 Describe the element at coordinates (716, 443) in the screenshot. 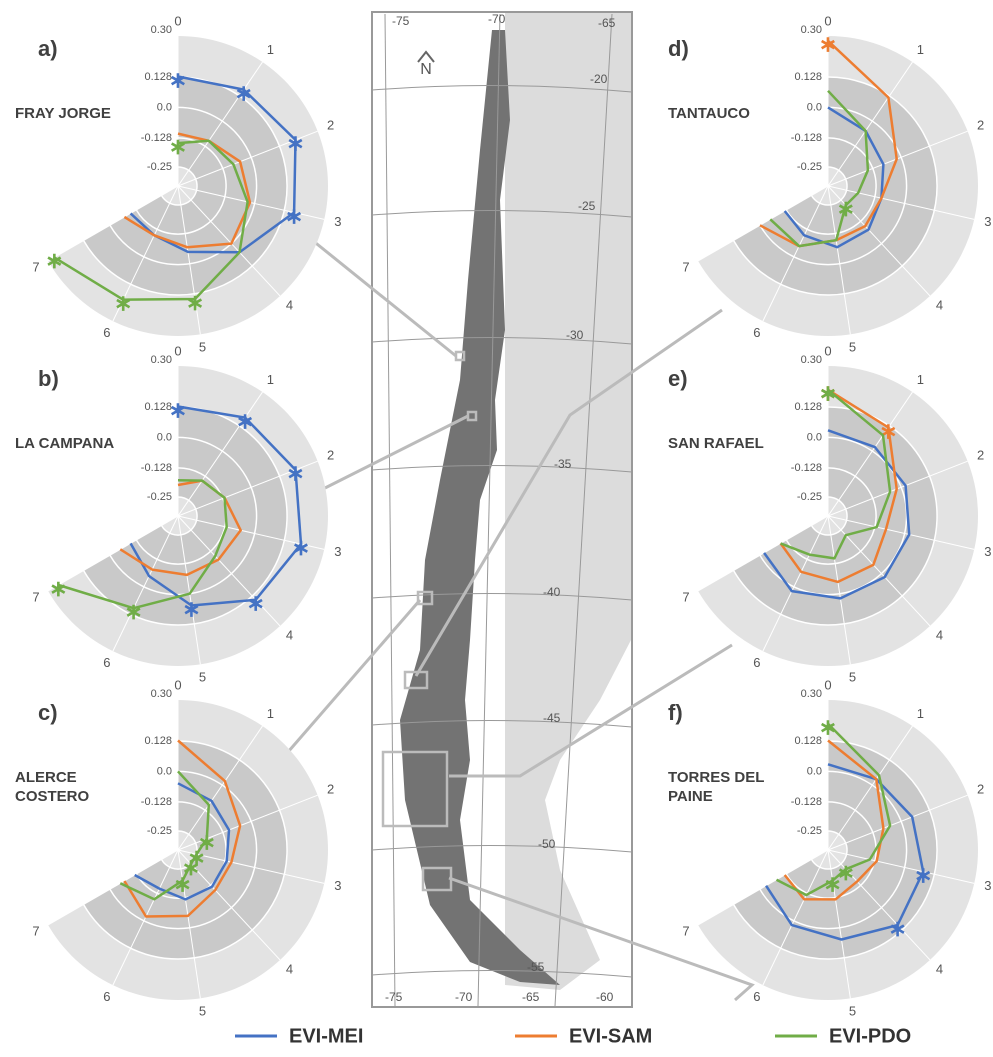

I see `panel-title: SAN RAFAEL` at that location.